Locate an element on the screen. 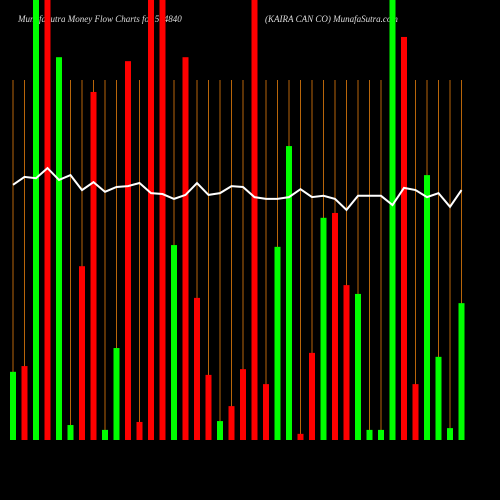 This screenshot has width=500, height=500. chart-subtitle: (KAIRA CAN CO) MunafaSutra.com is located at coordinates (331, 19).